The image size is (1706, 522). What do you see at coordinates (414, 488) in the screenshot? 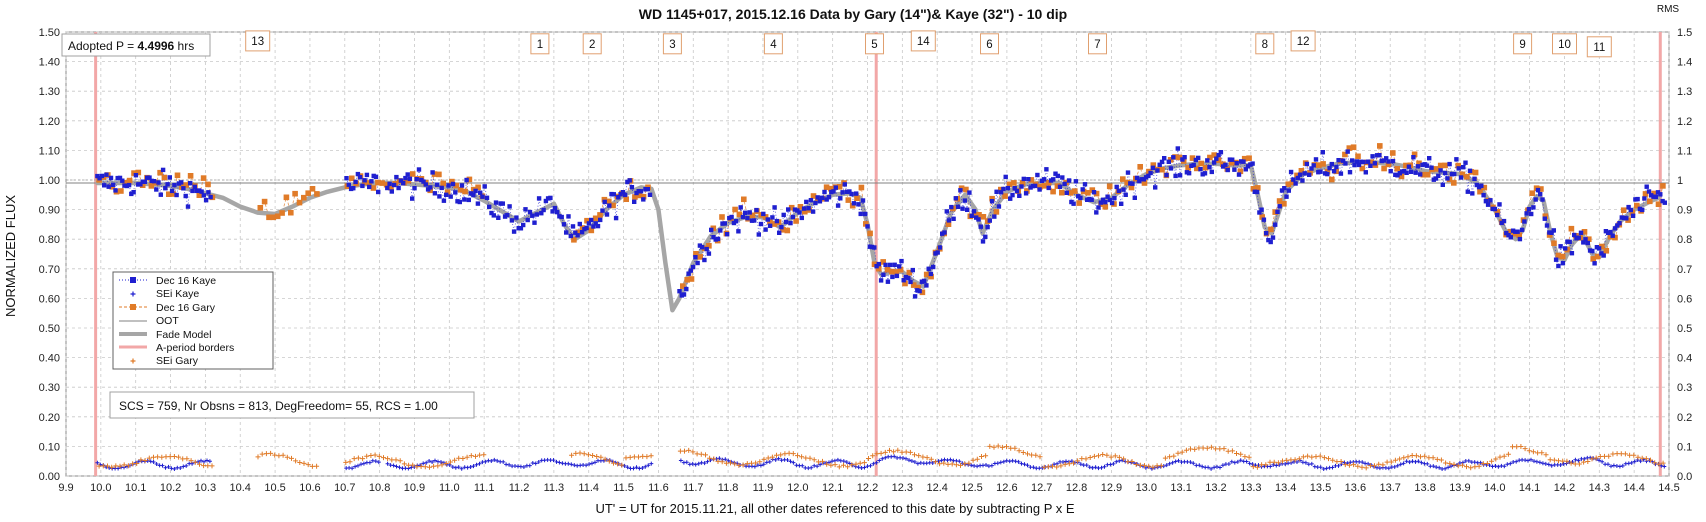
I see `x-tick-label: 10.9` at bounding box center [414, 488].